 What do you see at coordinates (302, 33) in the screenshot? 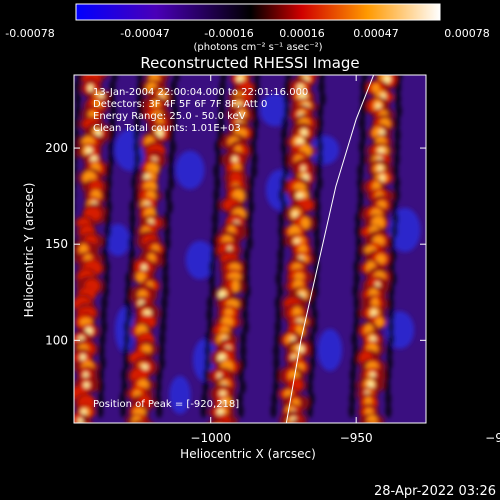
I see `colorbar-tick-4: 0.00016` at bounding box center [302, 33].